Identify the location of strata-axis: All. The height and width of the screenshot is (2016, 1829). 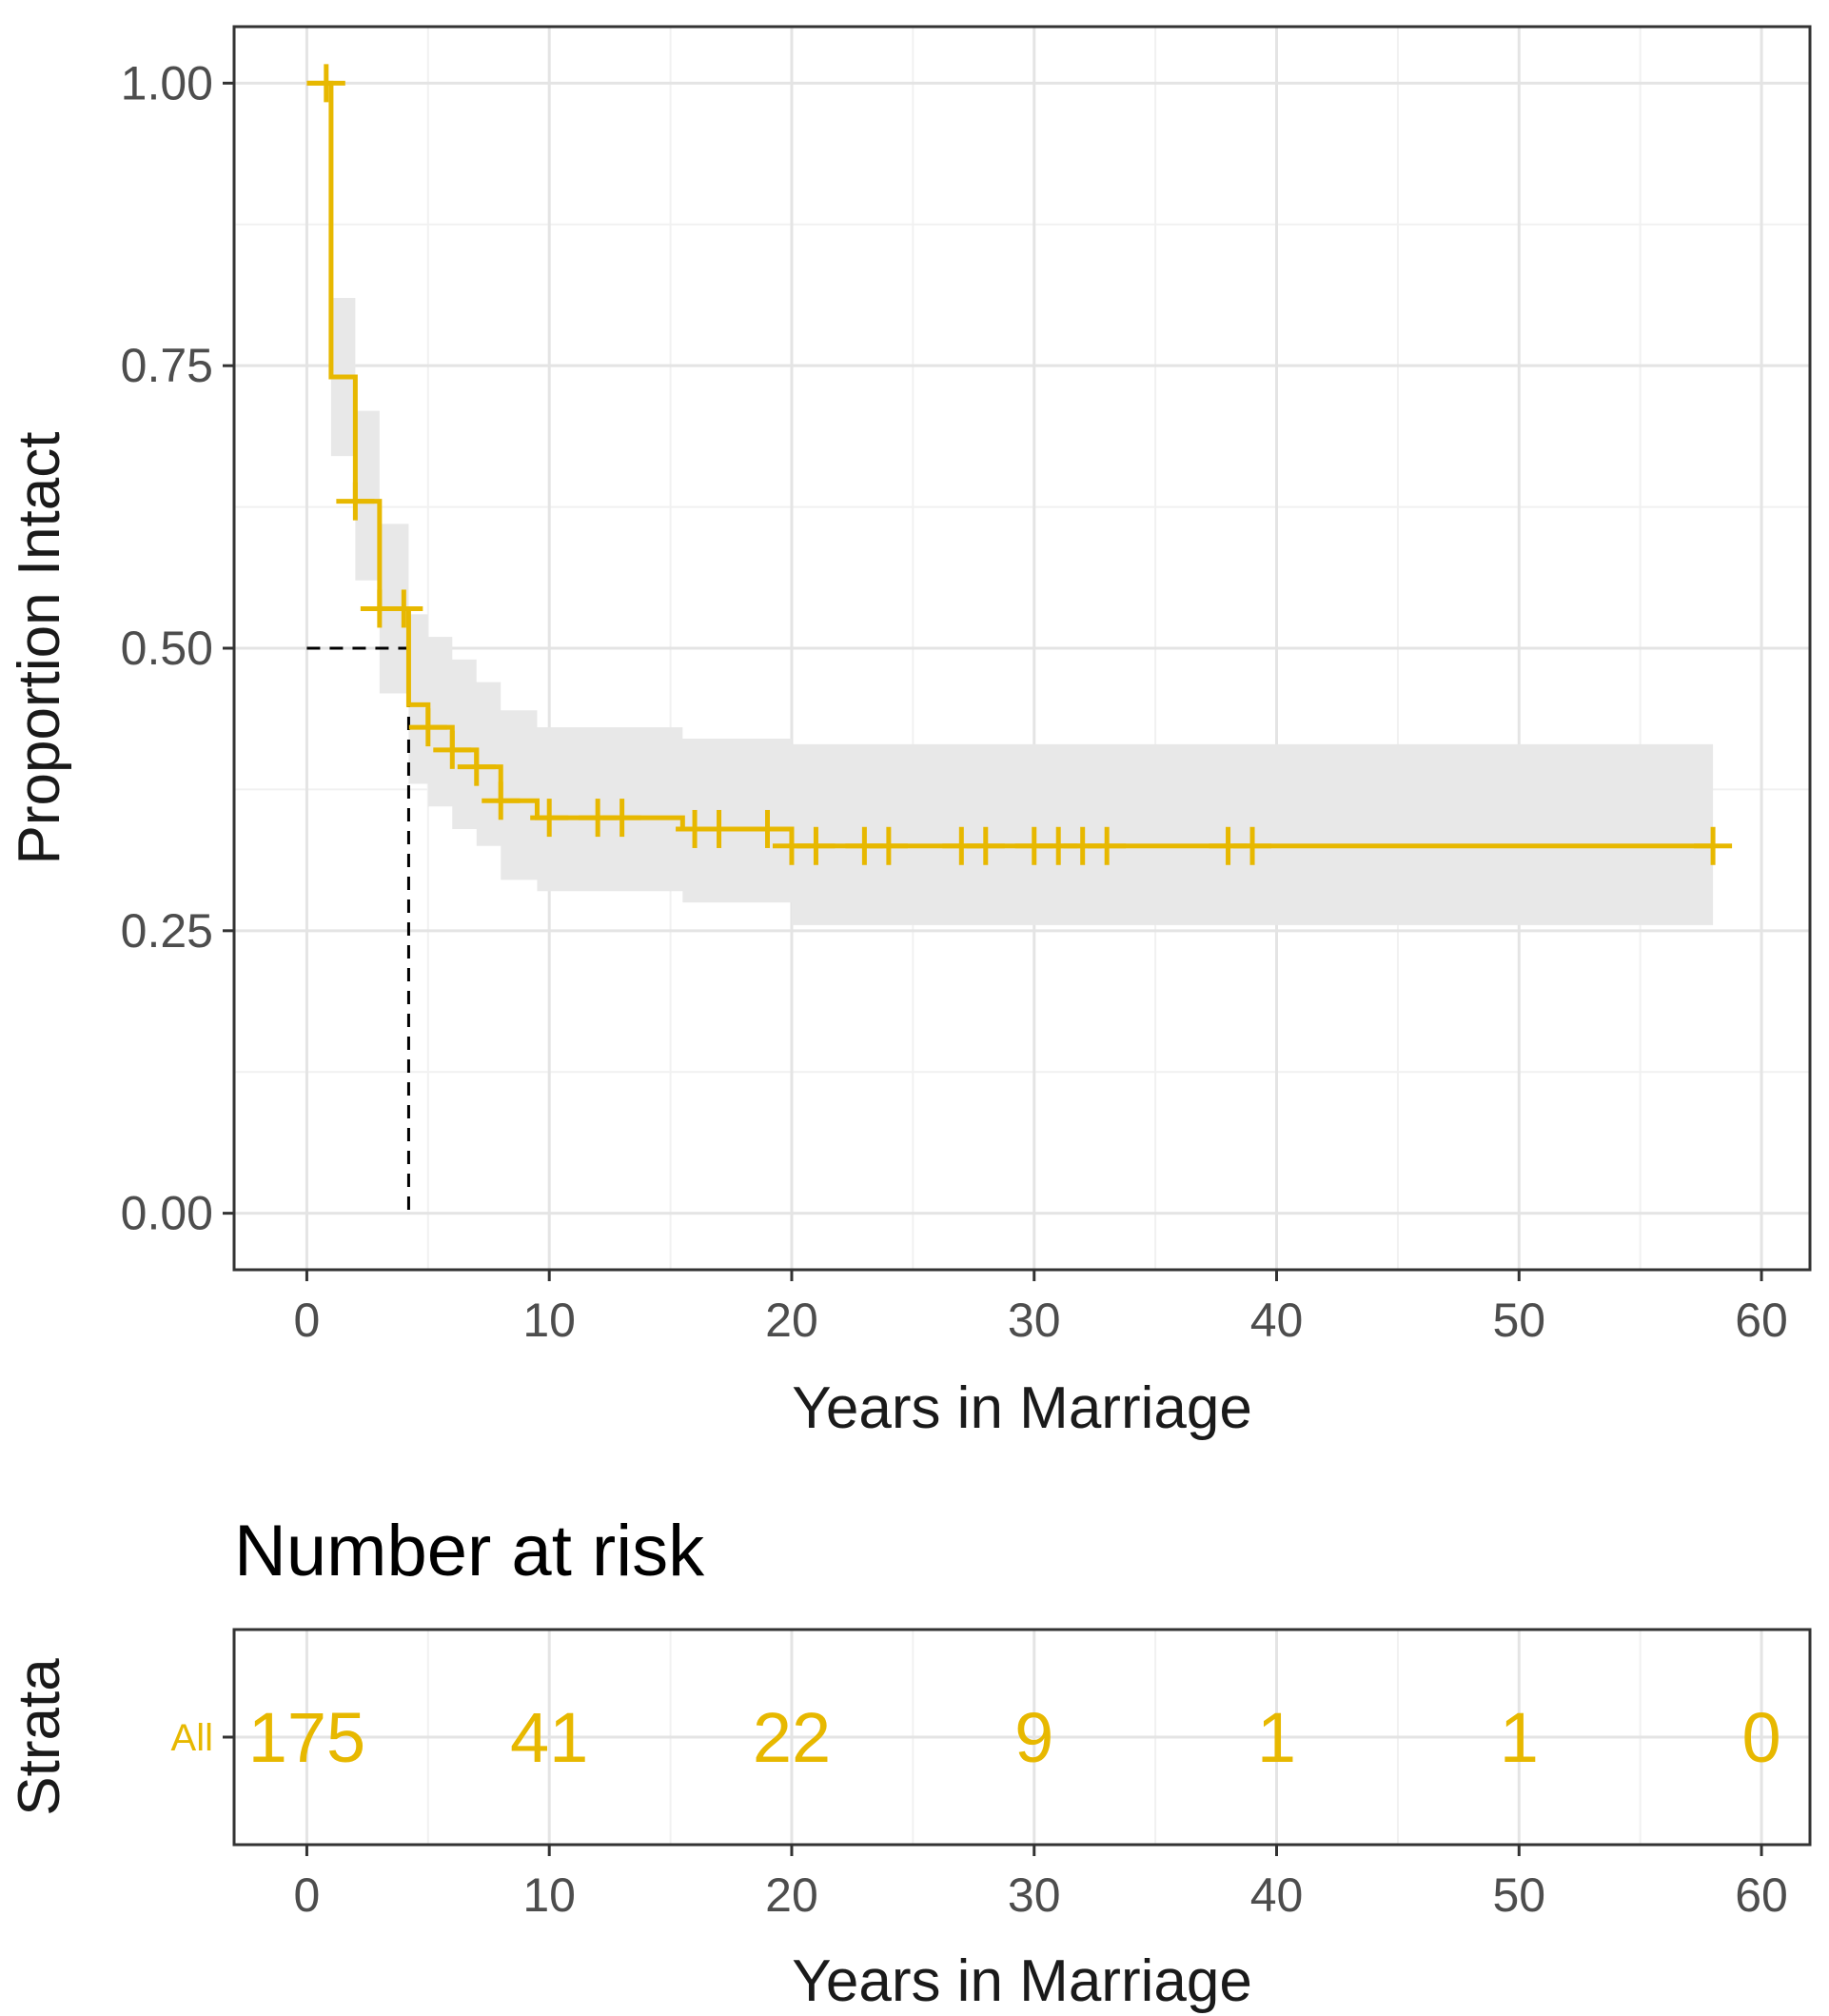
(203, 1738).